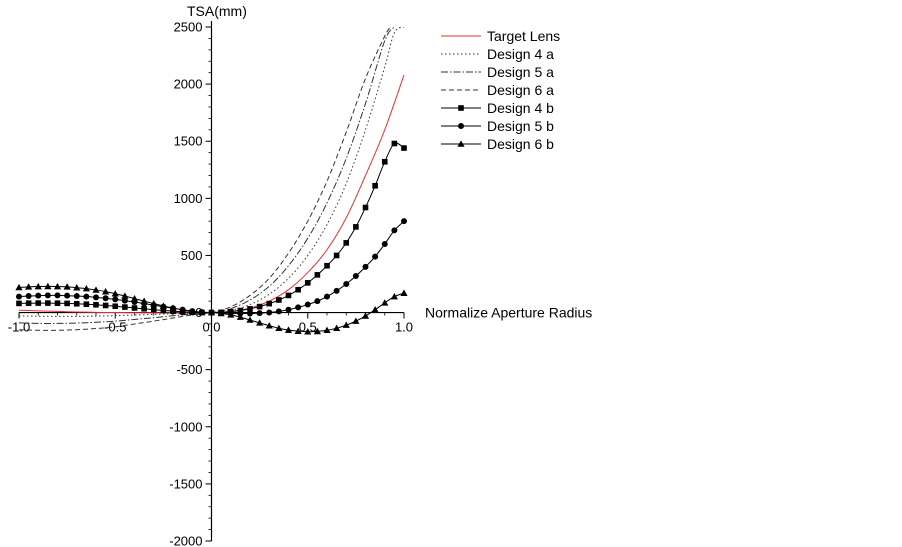 The height and width of the screenshot is (547, 902). What do you see at coordinates (500, 36) in the screenshot?
I see `legend-item: Target Lens` at bounding box center [500, 36].